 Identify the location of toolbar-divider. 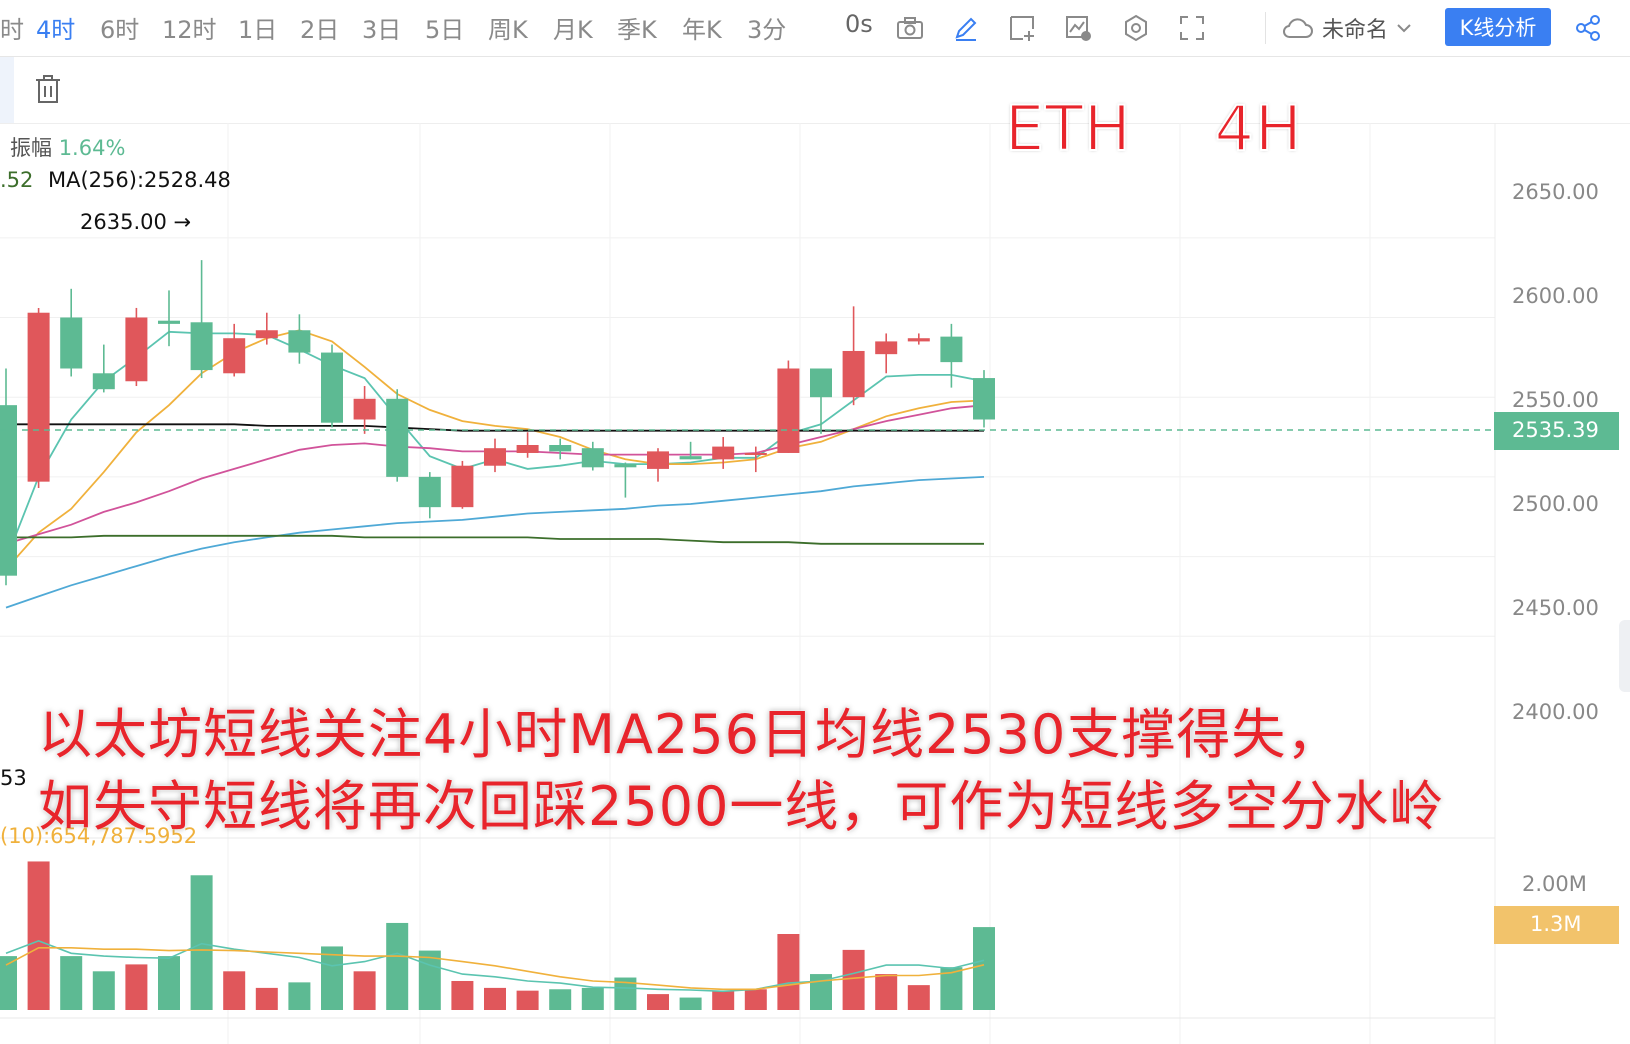
(1265, 28).